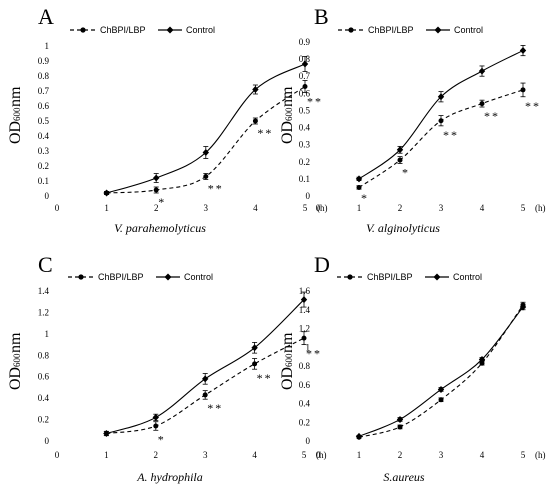 The width and height of the screenshot is (550, 496). Describe the element at coordinates (321, 16) in the screenshot. I see `panel-letter: B` at that location.